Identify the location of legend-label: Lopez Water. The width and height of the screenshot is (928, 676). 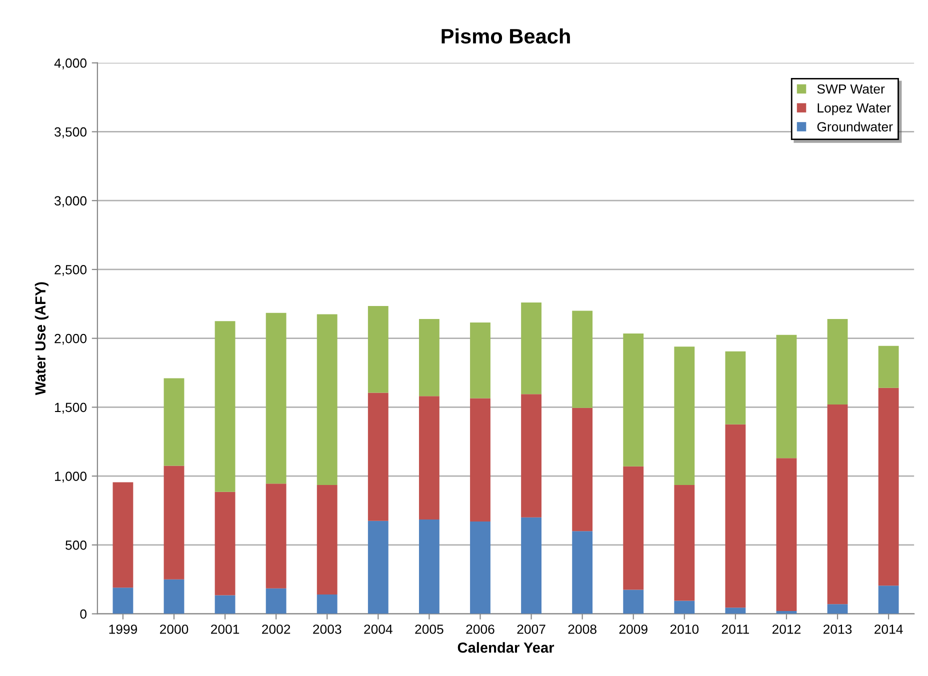
(854, 109).